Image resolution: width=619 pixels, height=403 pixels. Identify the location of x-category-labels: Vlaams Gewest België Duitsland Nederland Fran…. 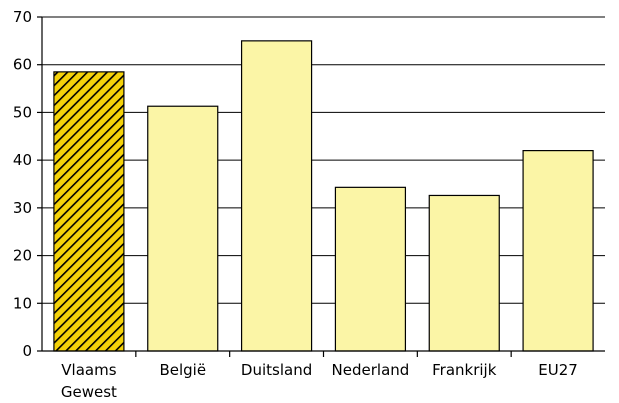
(319, 381).